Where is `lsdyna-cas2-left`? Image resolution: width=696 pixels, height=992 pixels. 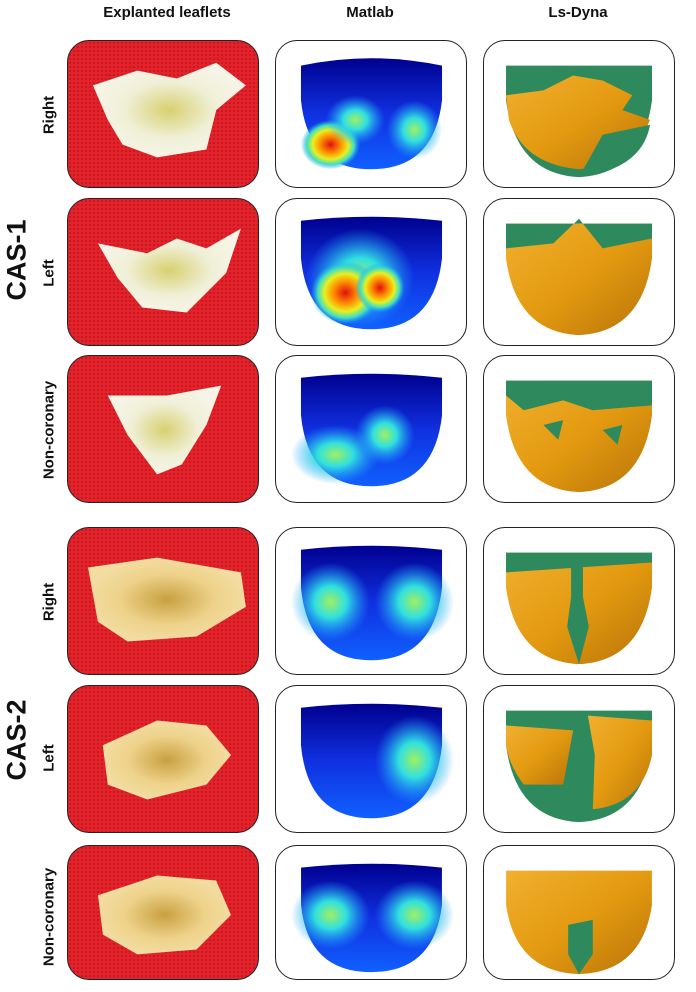
lsdyna-cas2-left is located at coordinates (579, 759).